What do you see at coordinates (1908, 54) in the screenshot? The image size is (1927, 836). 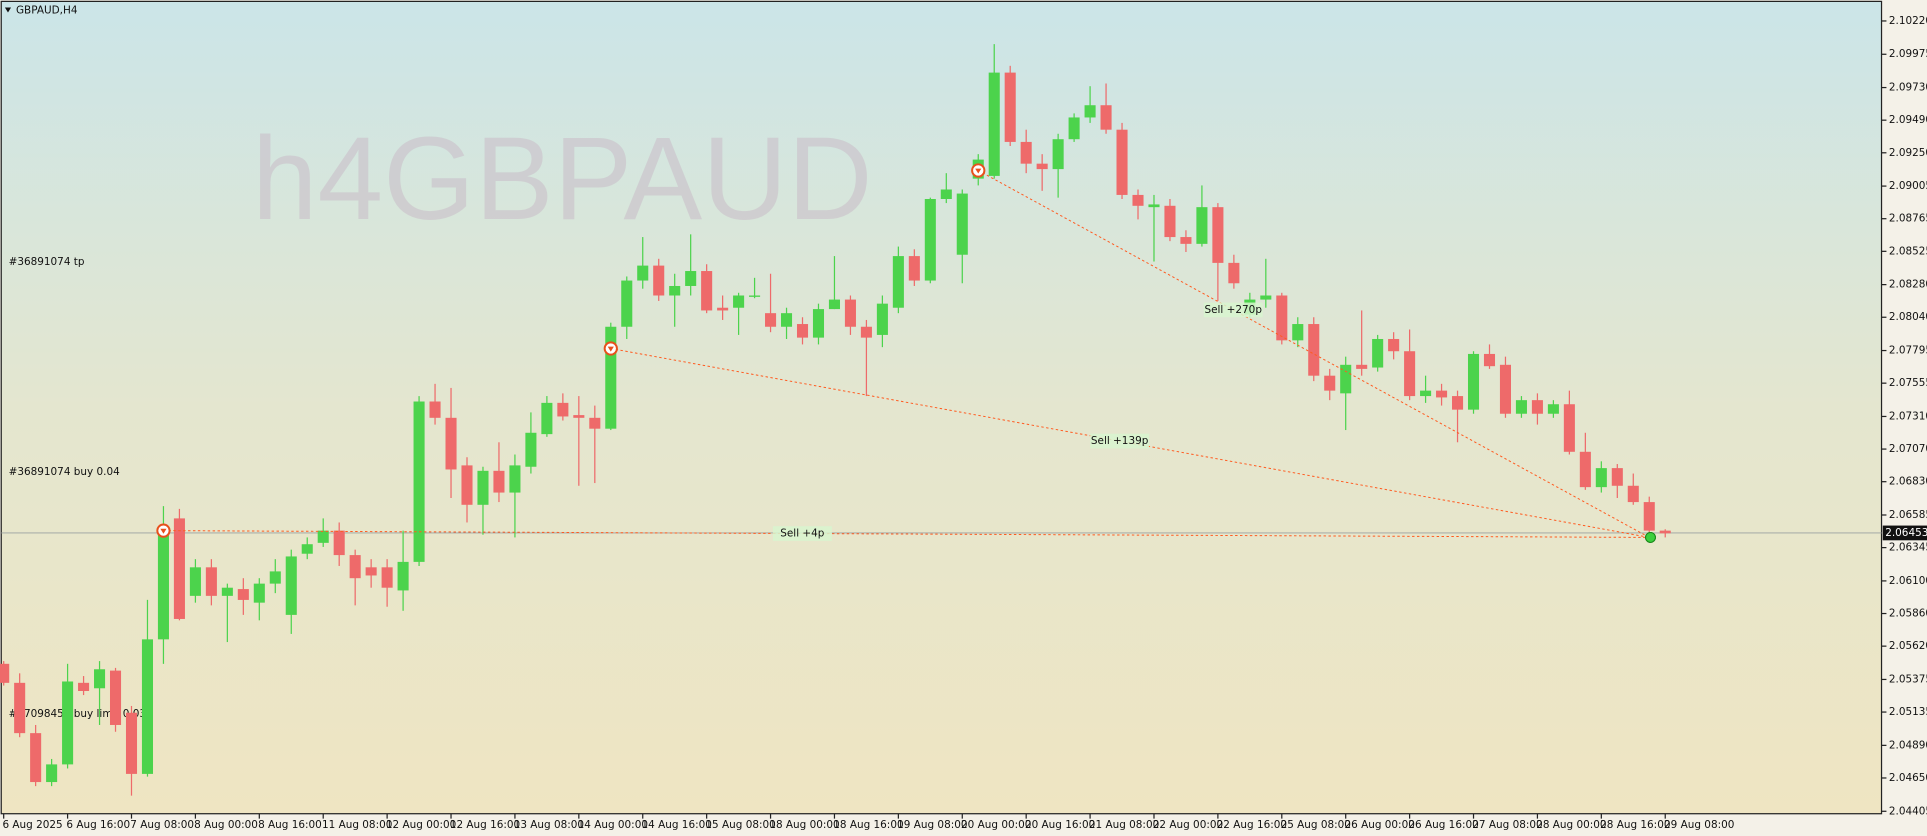 I see `y-tick-label: 2.09975` at bounding box center [1908, 54].